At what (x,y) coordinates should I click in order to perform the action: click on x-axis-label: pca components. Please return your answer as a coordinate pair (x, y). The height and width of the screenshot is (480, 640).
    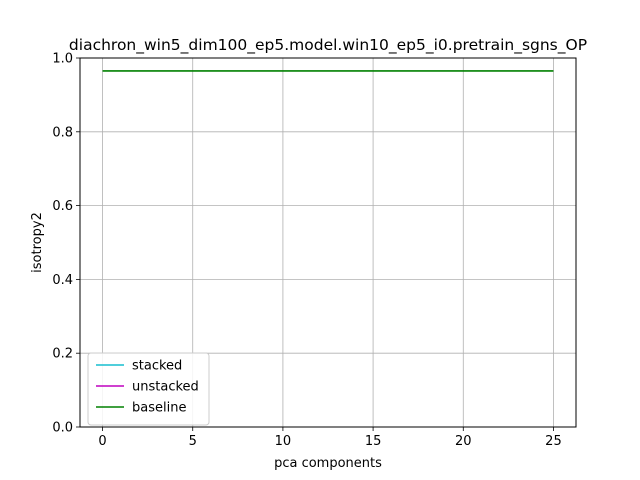
    Looking at the image, I should click on (328, 463).